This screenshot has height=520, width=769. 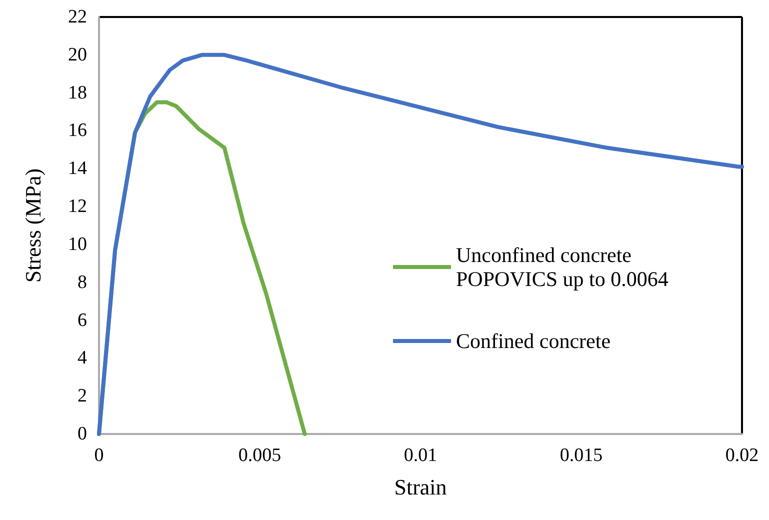 I want to click on x-tick-label: 0.015, so click(x=581, y=455).